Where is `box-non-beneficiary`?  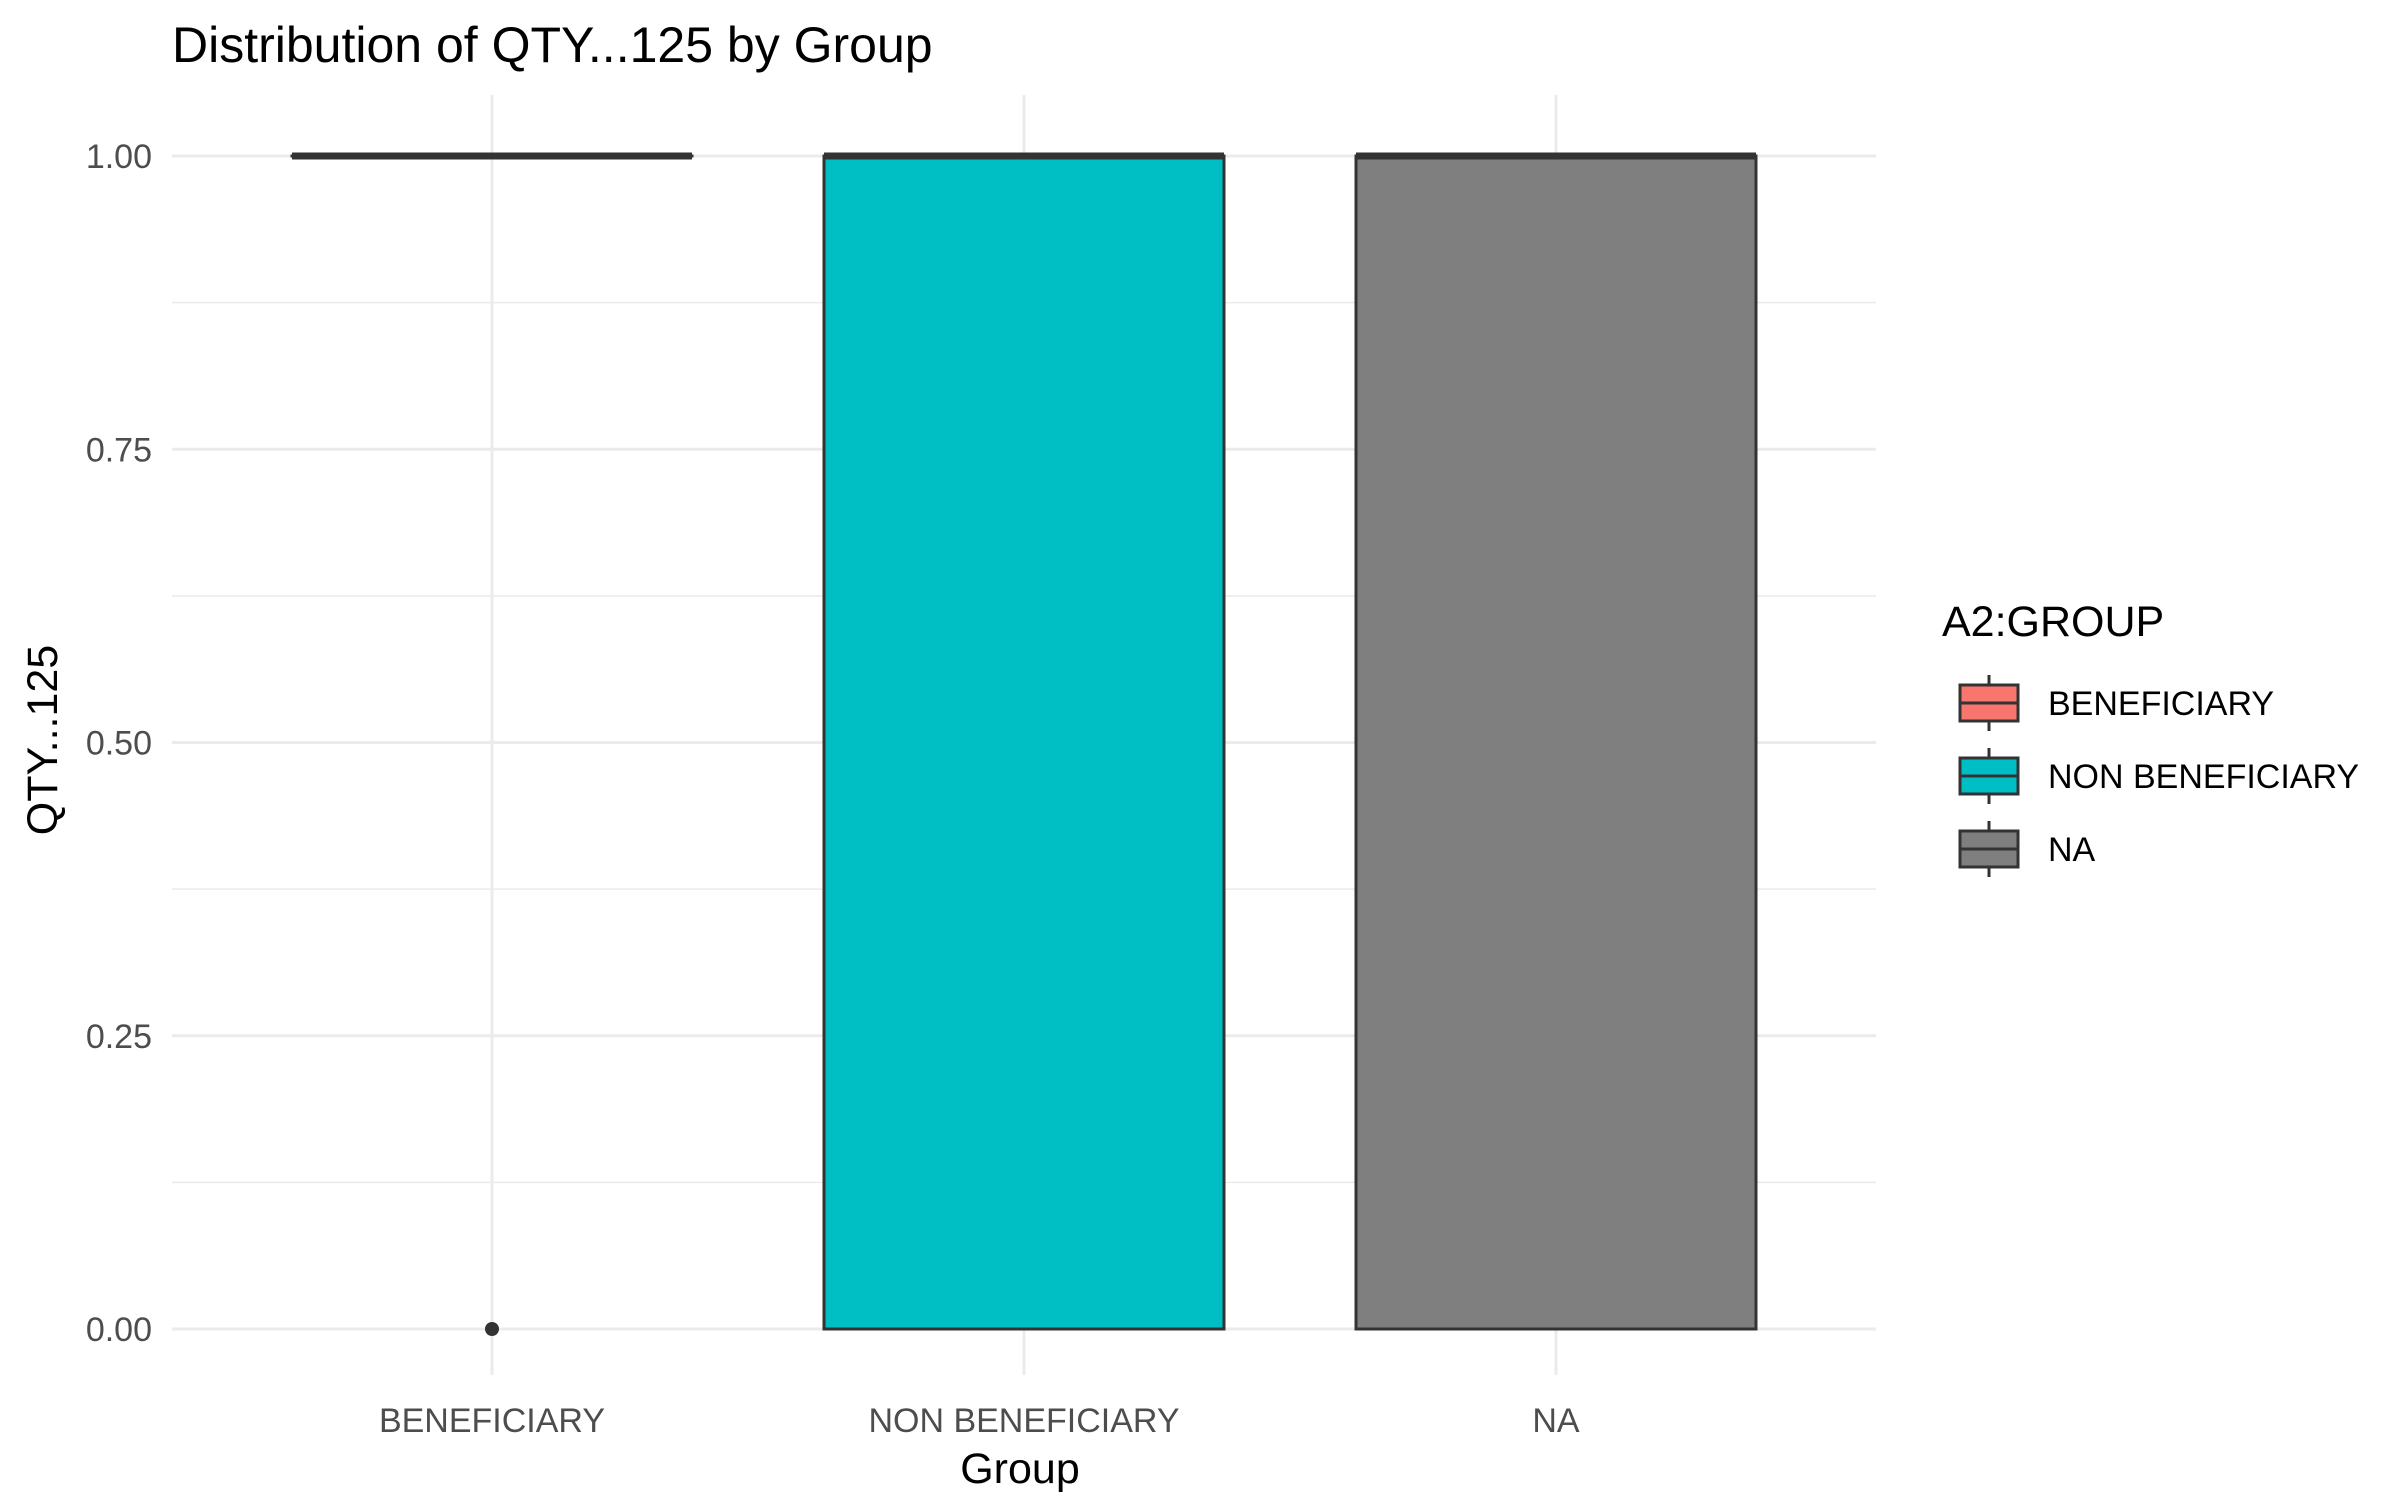
box-non-beneficiary is located at coordinates (1024, 741).